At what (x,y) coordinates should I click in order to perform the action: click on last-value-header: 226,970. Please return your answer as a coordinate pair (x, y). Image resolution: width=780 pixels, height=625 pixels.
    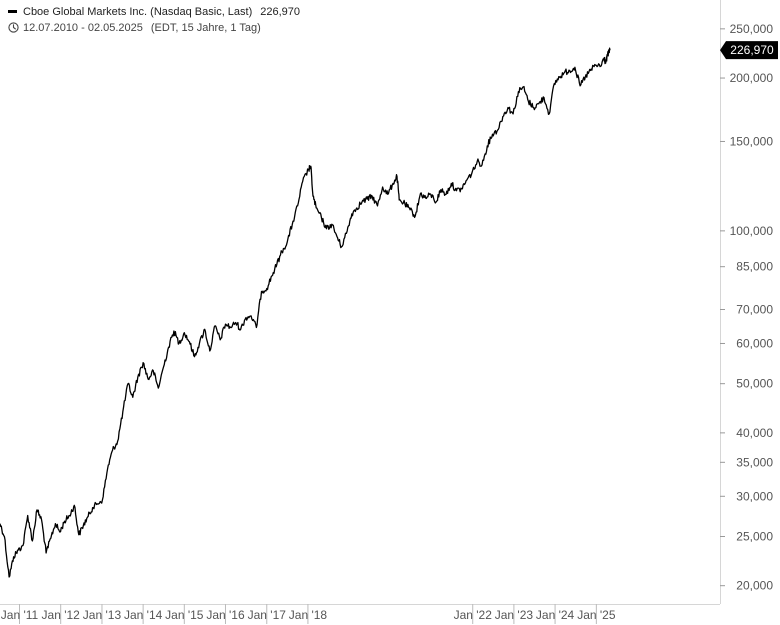
    Looking at the image, I should click on (280, 12).